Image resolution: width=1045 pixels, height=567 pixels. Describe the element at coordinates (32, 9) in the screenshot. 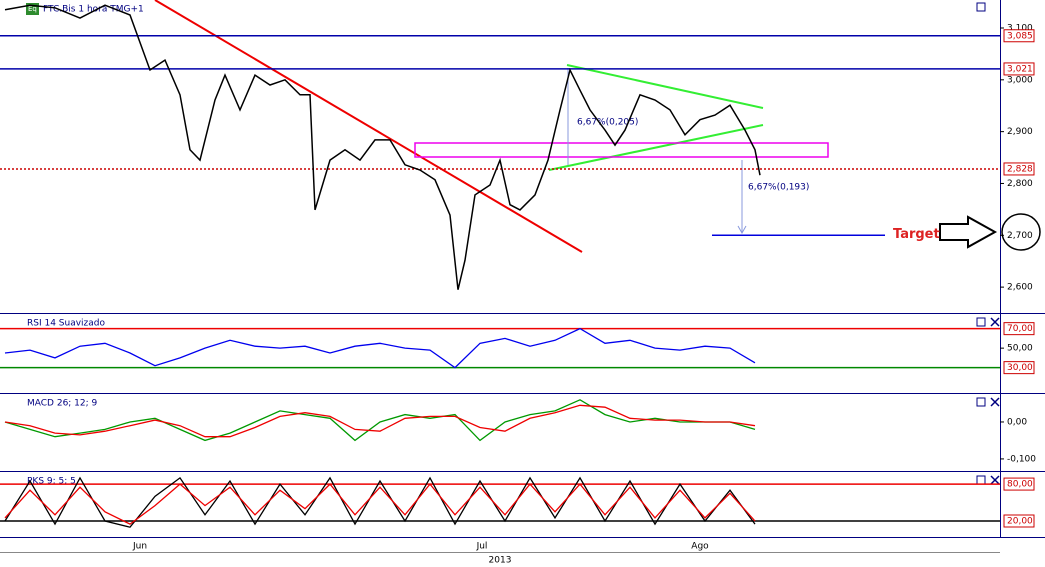

I see `eq-icon-text: Eq` at that location.